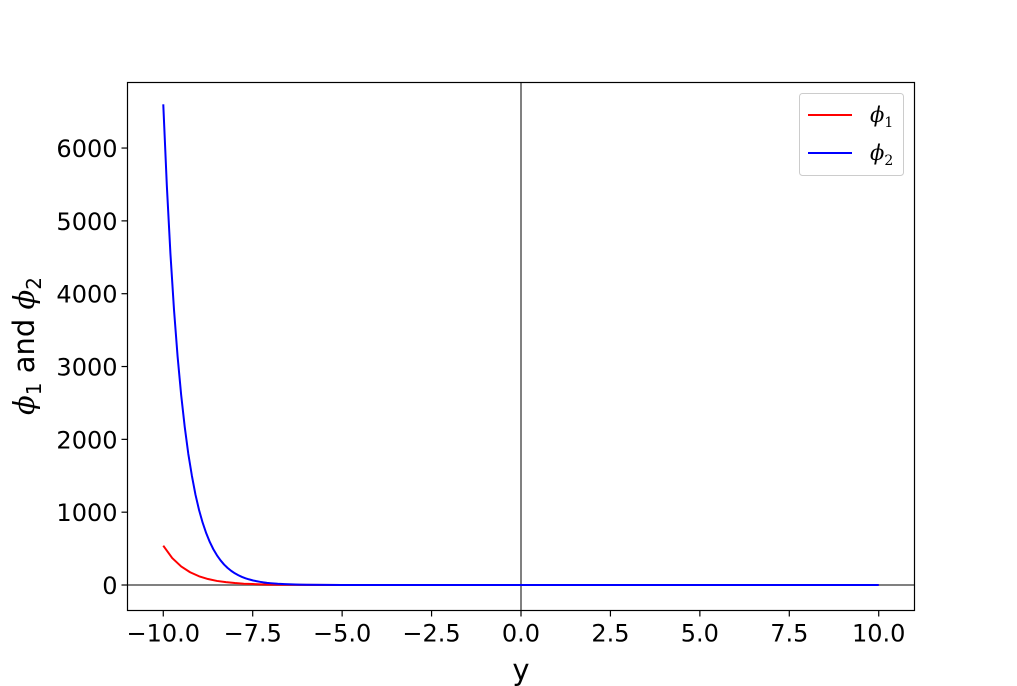  What do you see at coordinates (24, 405) in the screenshot?
I see `y-axis-label-symbol-1: ϕ` at bounding box center [24, 405].